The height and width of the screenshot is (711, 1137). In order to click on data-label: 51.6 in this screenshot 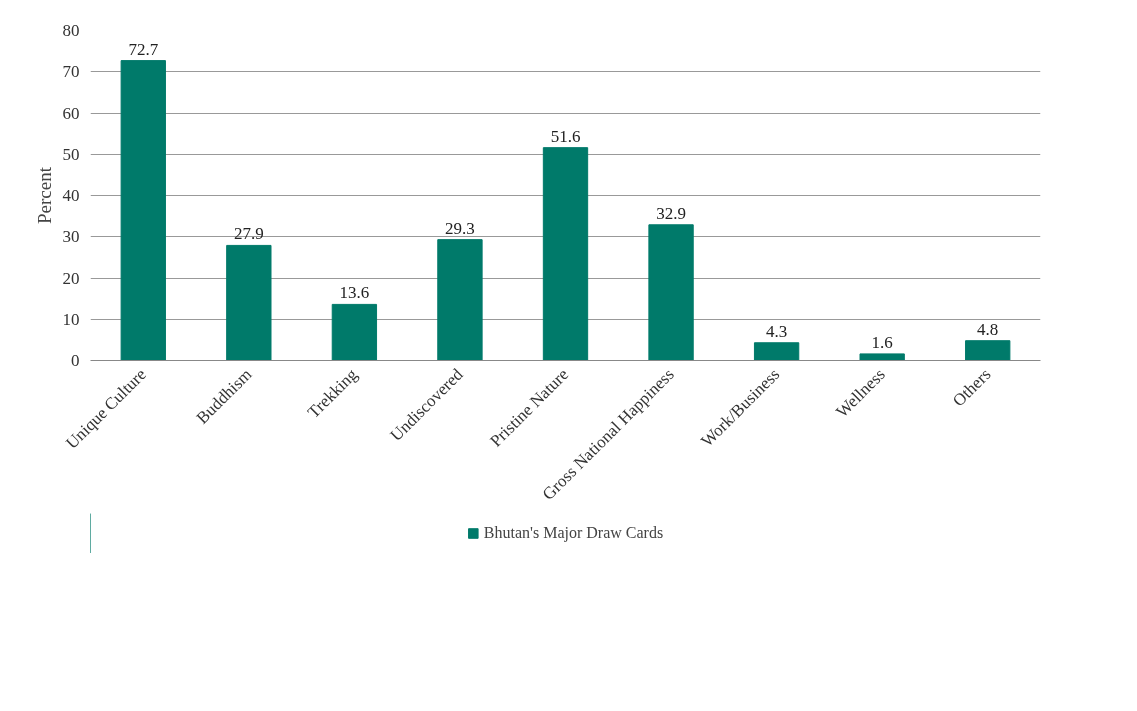, I will do `click(565, 136)`.